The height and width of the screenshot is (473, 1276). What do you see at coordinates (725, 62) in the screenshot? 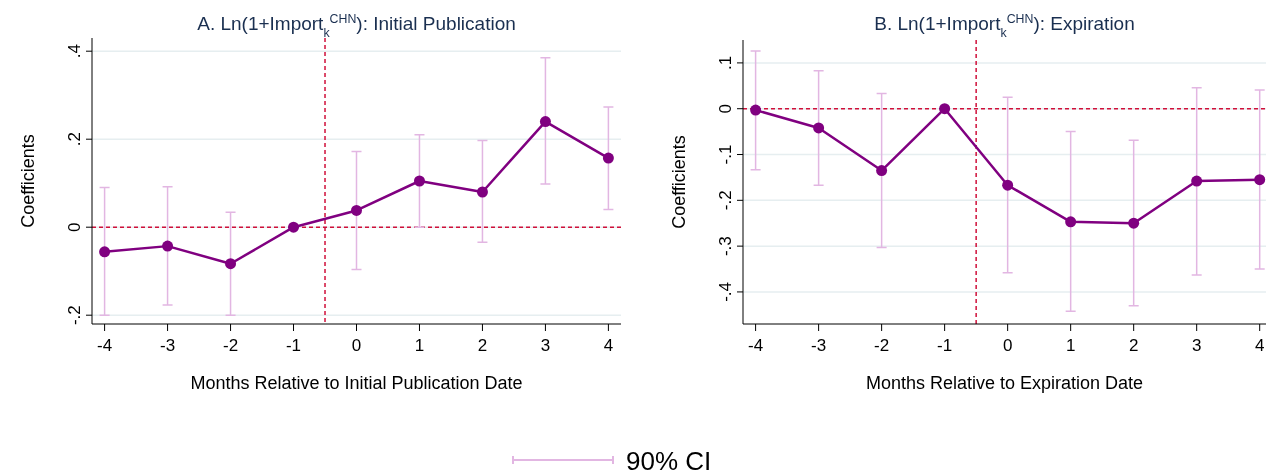
I see `y-tick-label: .1` at bounding box center [725, 62].